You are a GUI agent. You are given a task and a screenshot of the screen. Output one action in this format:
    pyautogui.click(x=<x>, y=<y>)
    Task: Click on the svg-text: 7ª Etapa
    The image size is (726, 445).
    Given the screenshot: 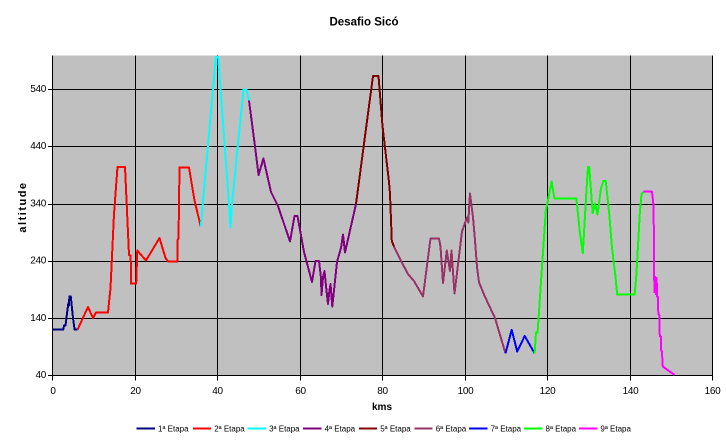 What is the action you would take?
    pyautogui.click(x=506, y=429)
    